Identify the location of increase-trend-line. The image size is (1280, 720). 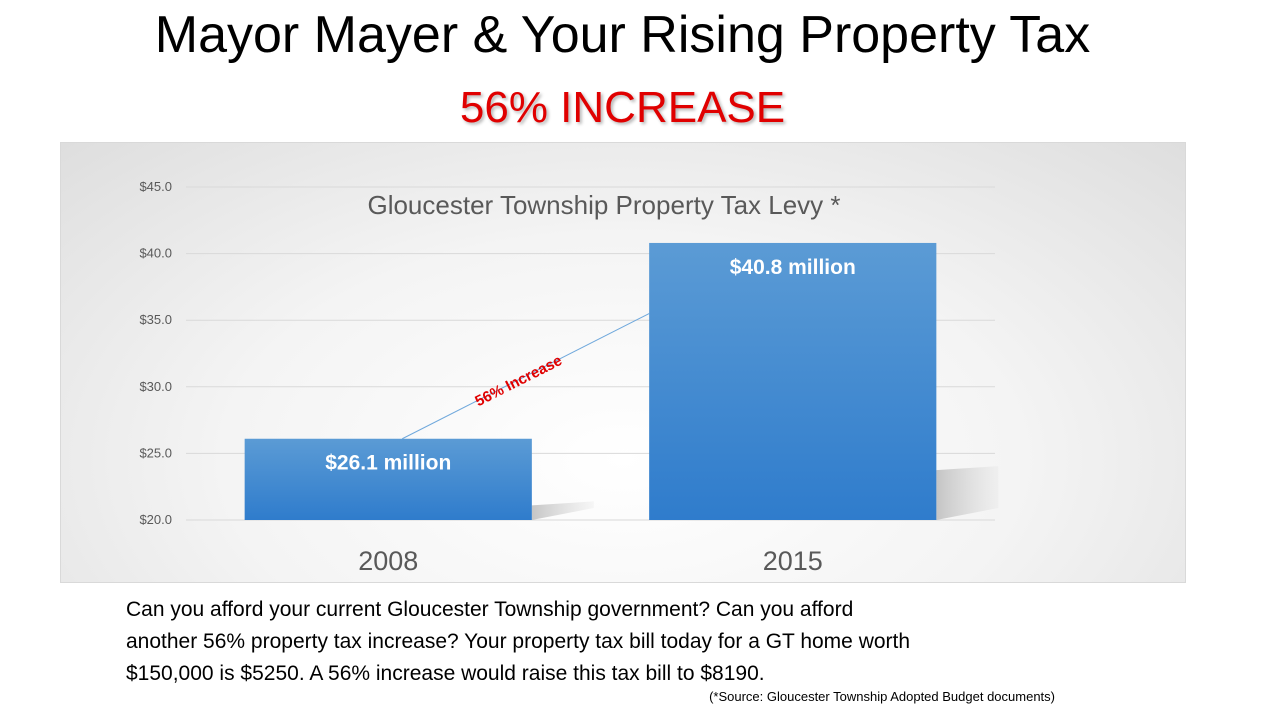
(526, 376).